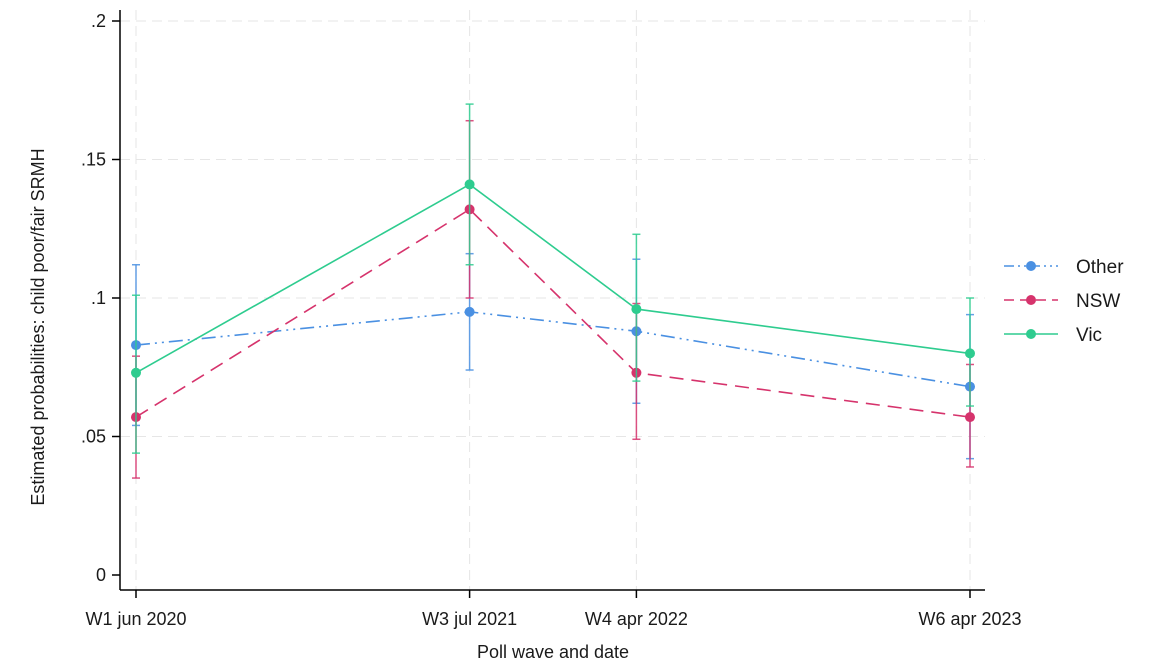 The width and height of the screenshot is (1166, 670). I want to click on x-tick-label: W6 apr 2023, so click(969, 619).